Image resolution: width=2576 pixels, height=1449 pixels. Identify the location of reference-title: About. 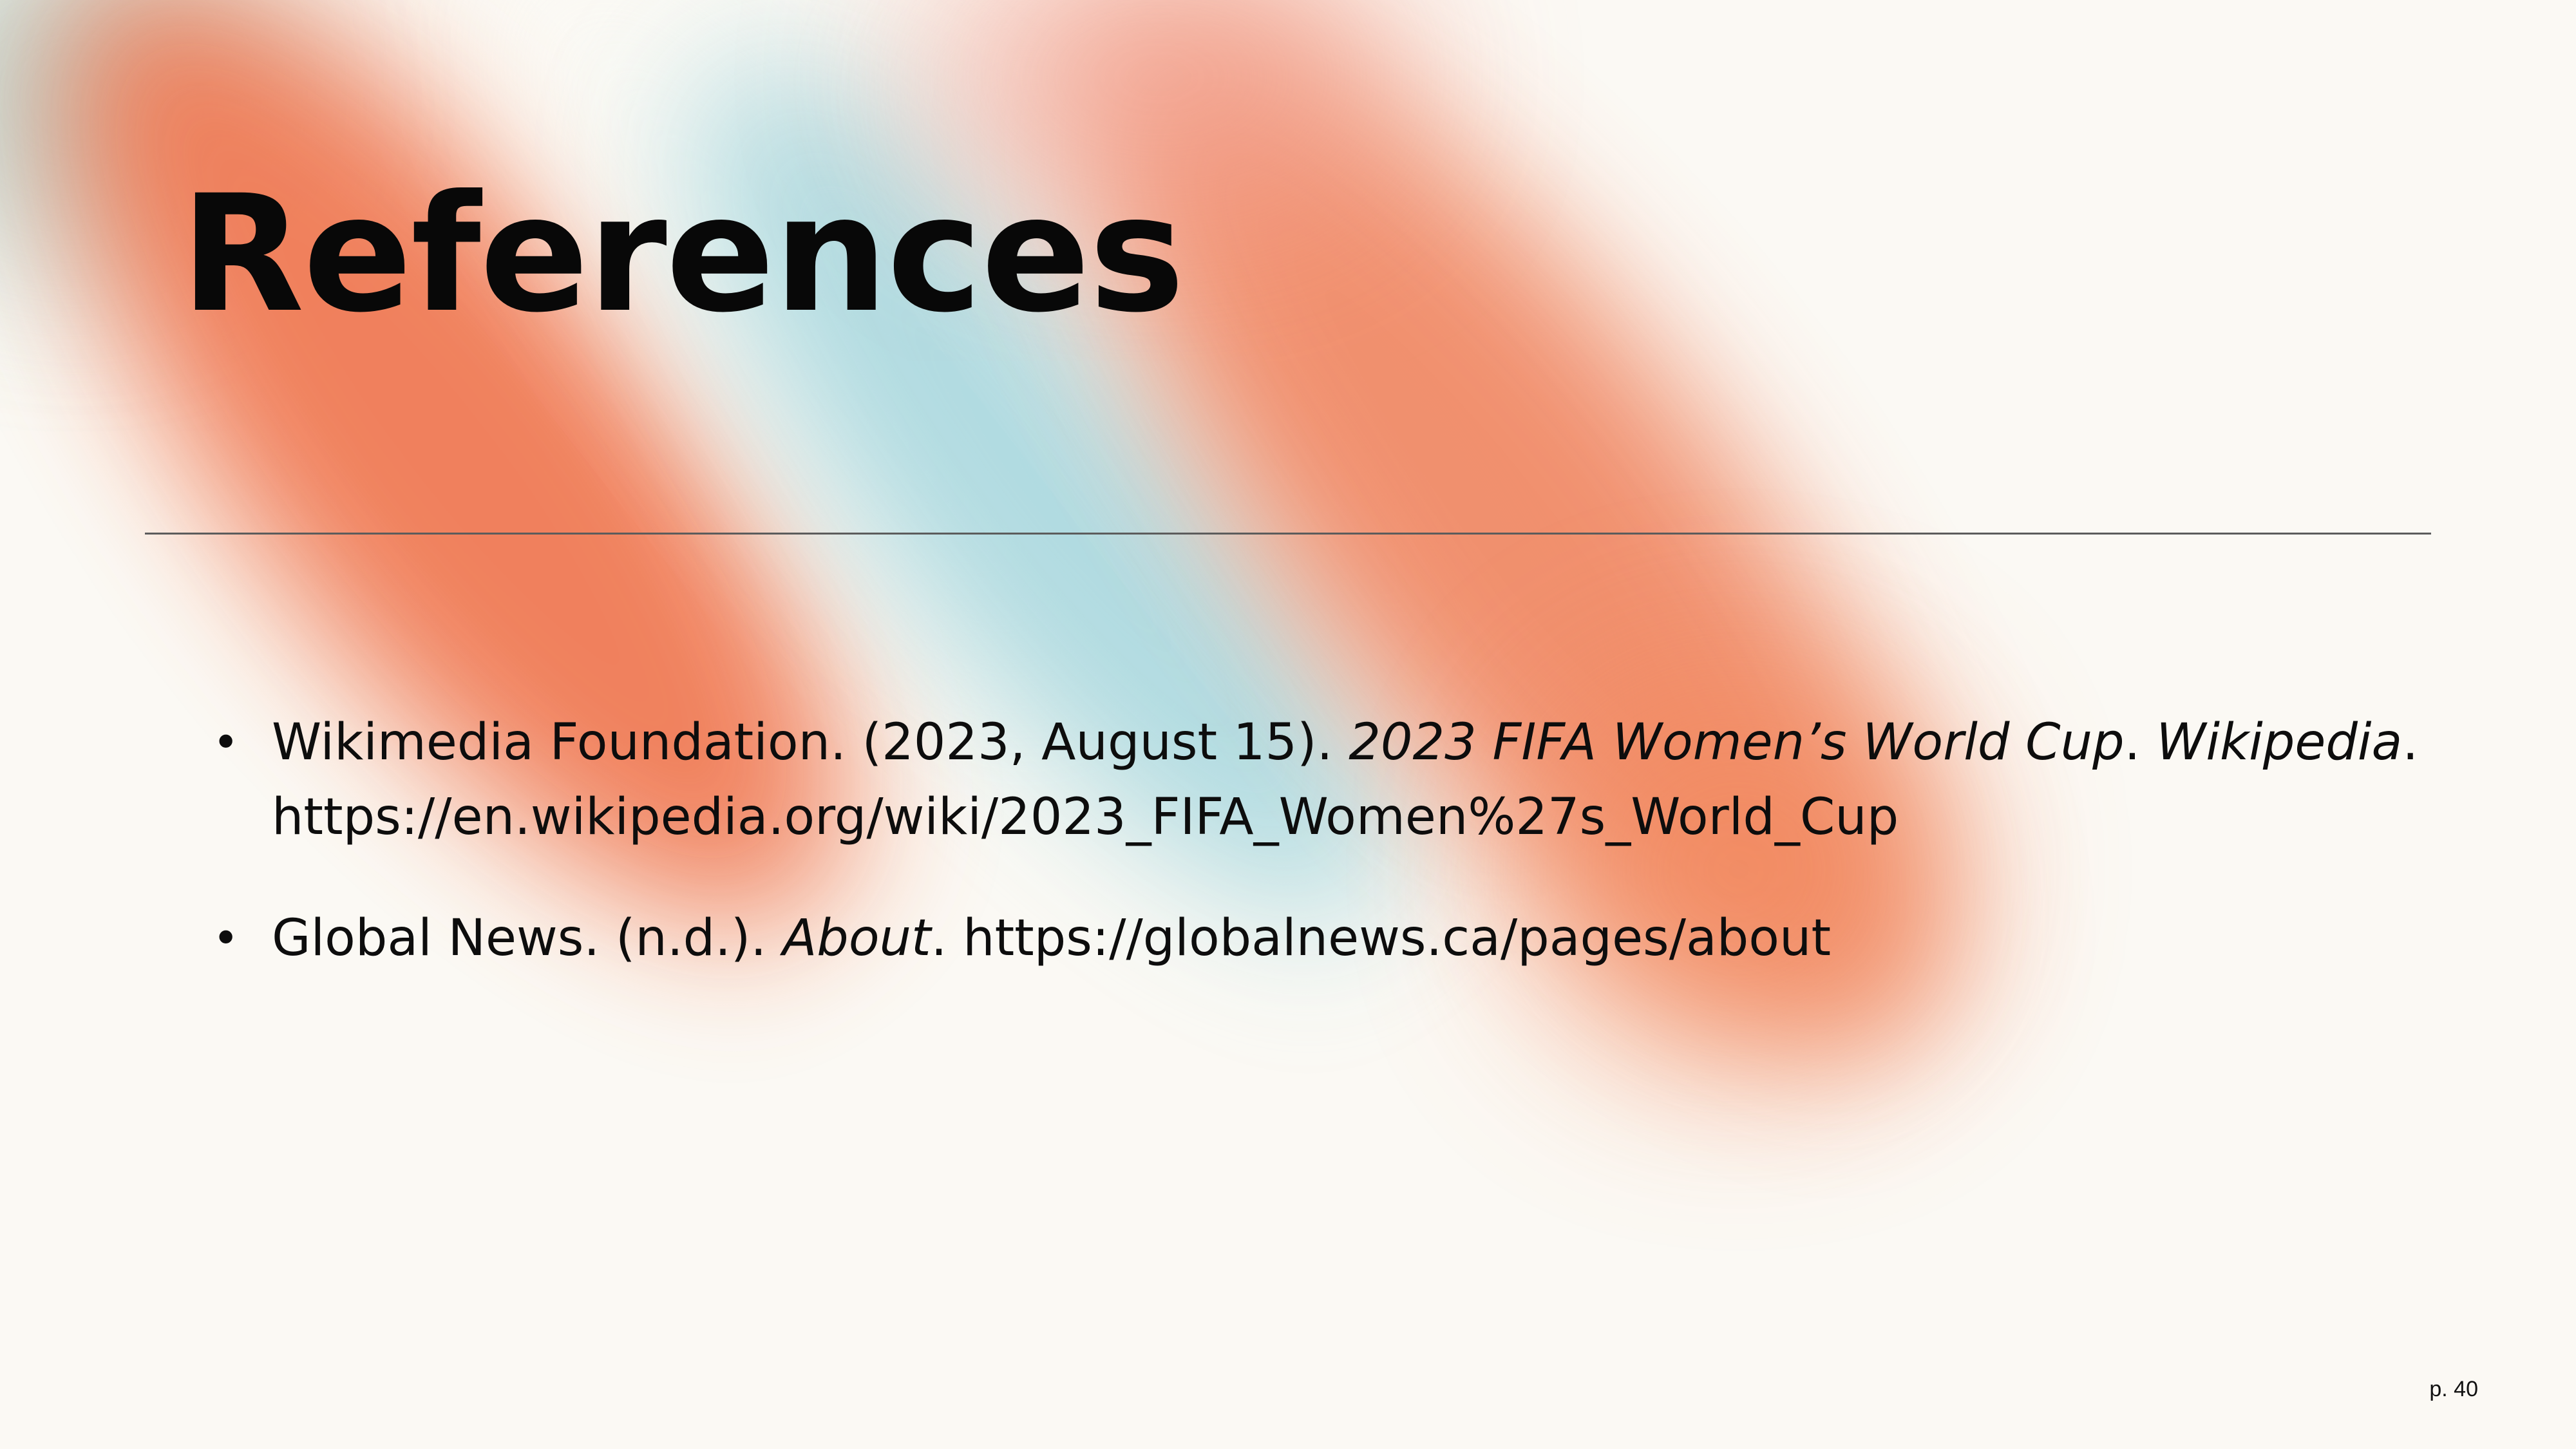
(856, 938).